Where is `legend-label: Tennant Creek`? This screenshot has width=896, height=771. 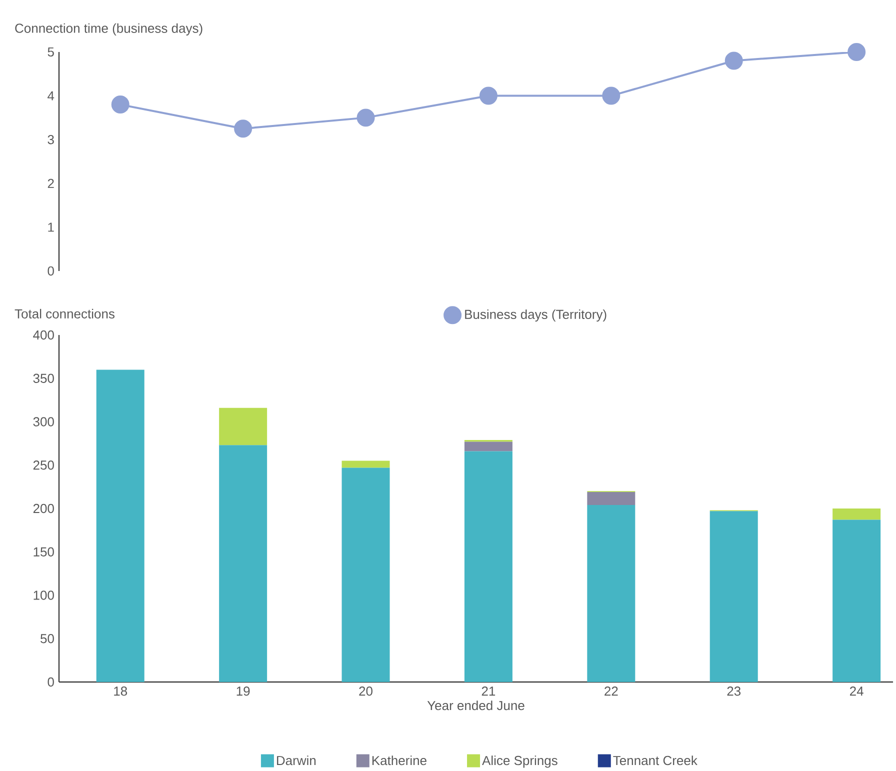 legend-label: Tennant Creek is located at coordinates (655, 761).